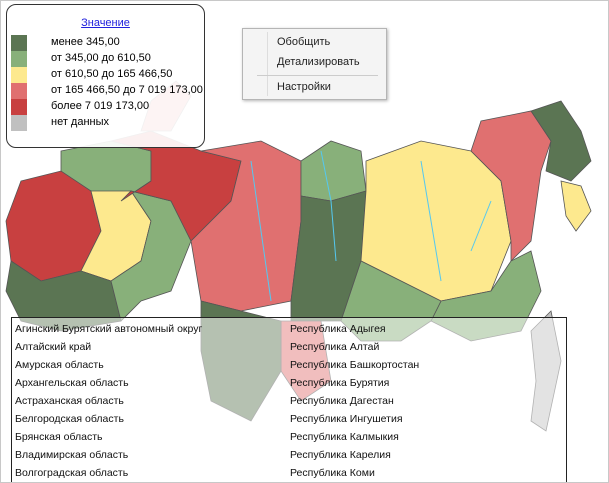  What do you see at coordinates (342, 401) in the screenshot?
I see `list-item: Республика Дагестан` at bounding box center [342, 401].